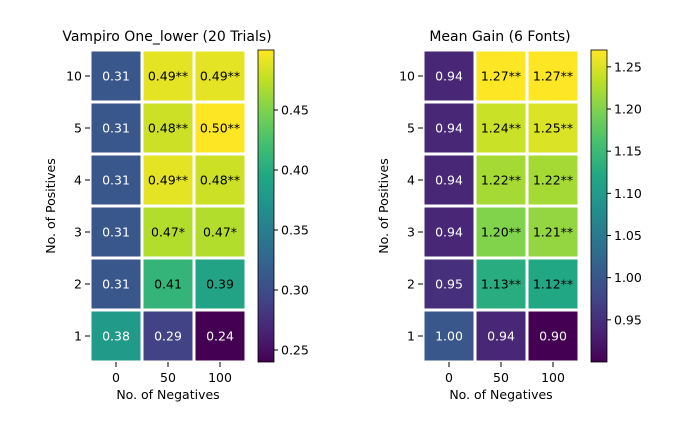 Image resolution: width=673 pixels, height=422 pixels. What do you see at coordinates (295, 170) in the screenshot?
I see `colorbar-tick-label: 0.40` at bounding box center [295, 170].